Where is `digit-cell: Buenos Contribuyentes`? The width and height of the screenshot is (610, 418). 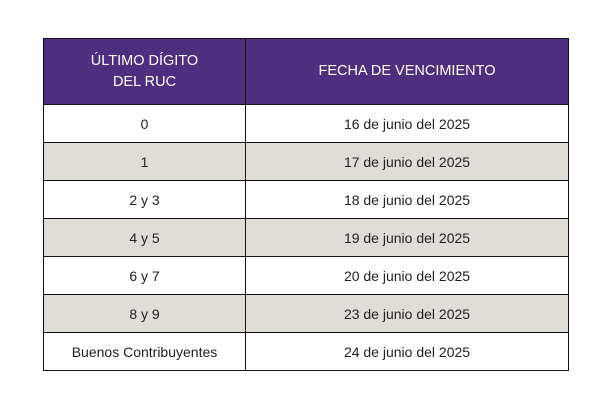 digit-cell: Buenos Contribuyentes is located at coordinates (144, 351).